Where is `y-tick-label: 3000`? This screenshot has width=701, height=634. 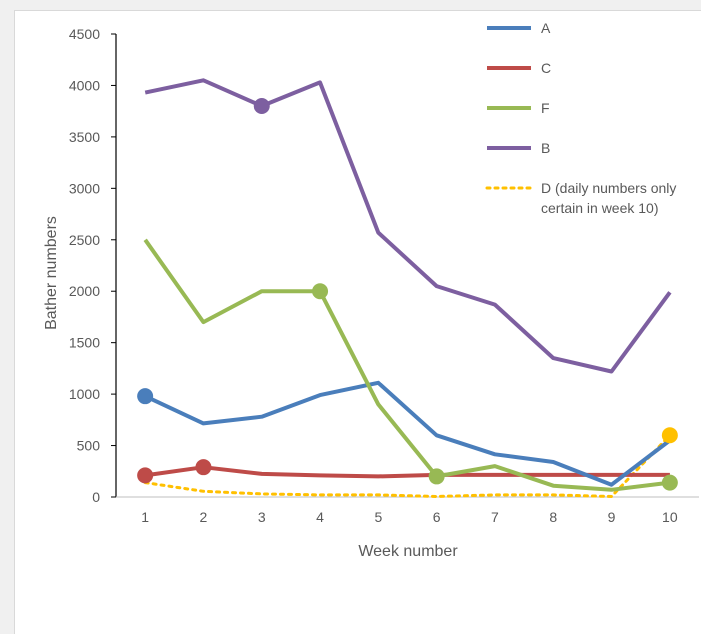 y-tick-label: 3000 is located at coordinates (84, 188).